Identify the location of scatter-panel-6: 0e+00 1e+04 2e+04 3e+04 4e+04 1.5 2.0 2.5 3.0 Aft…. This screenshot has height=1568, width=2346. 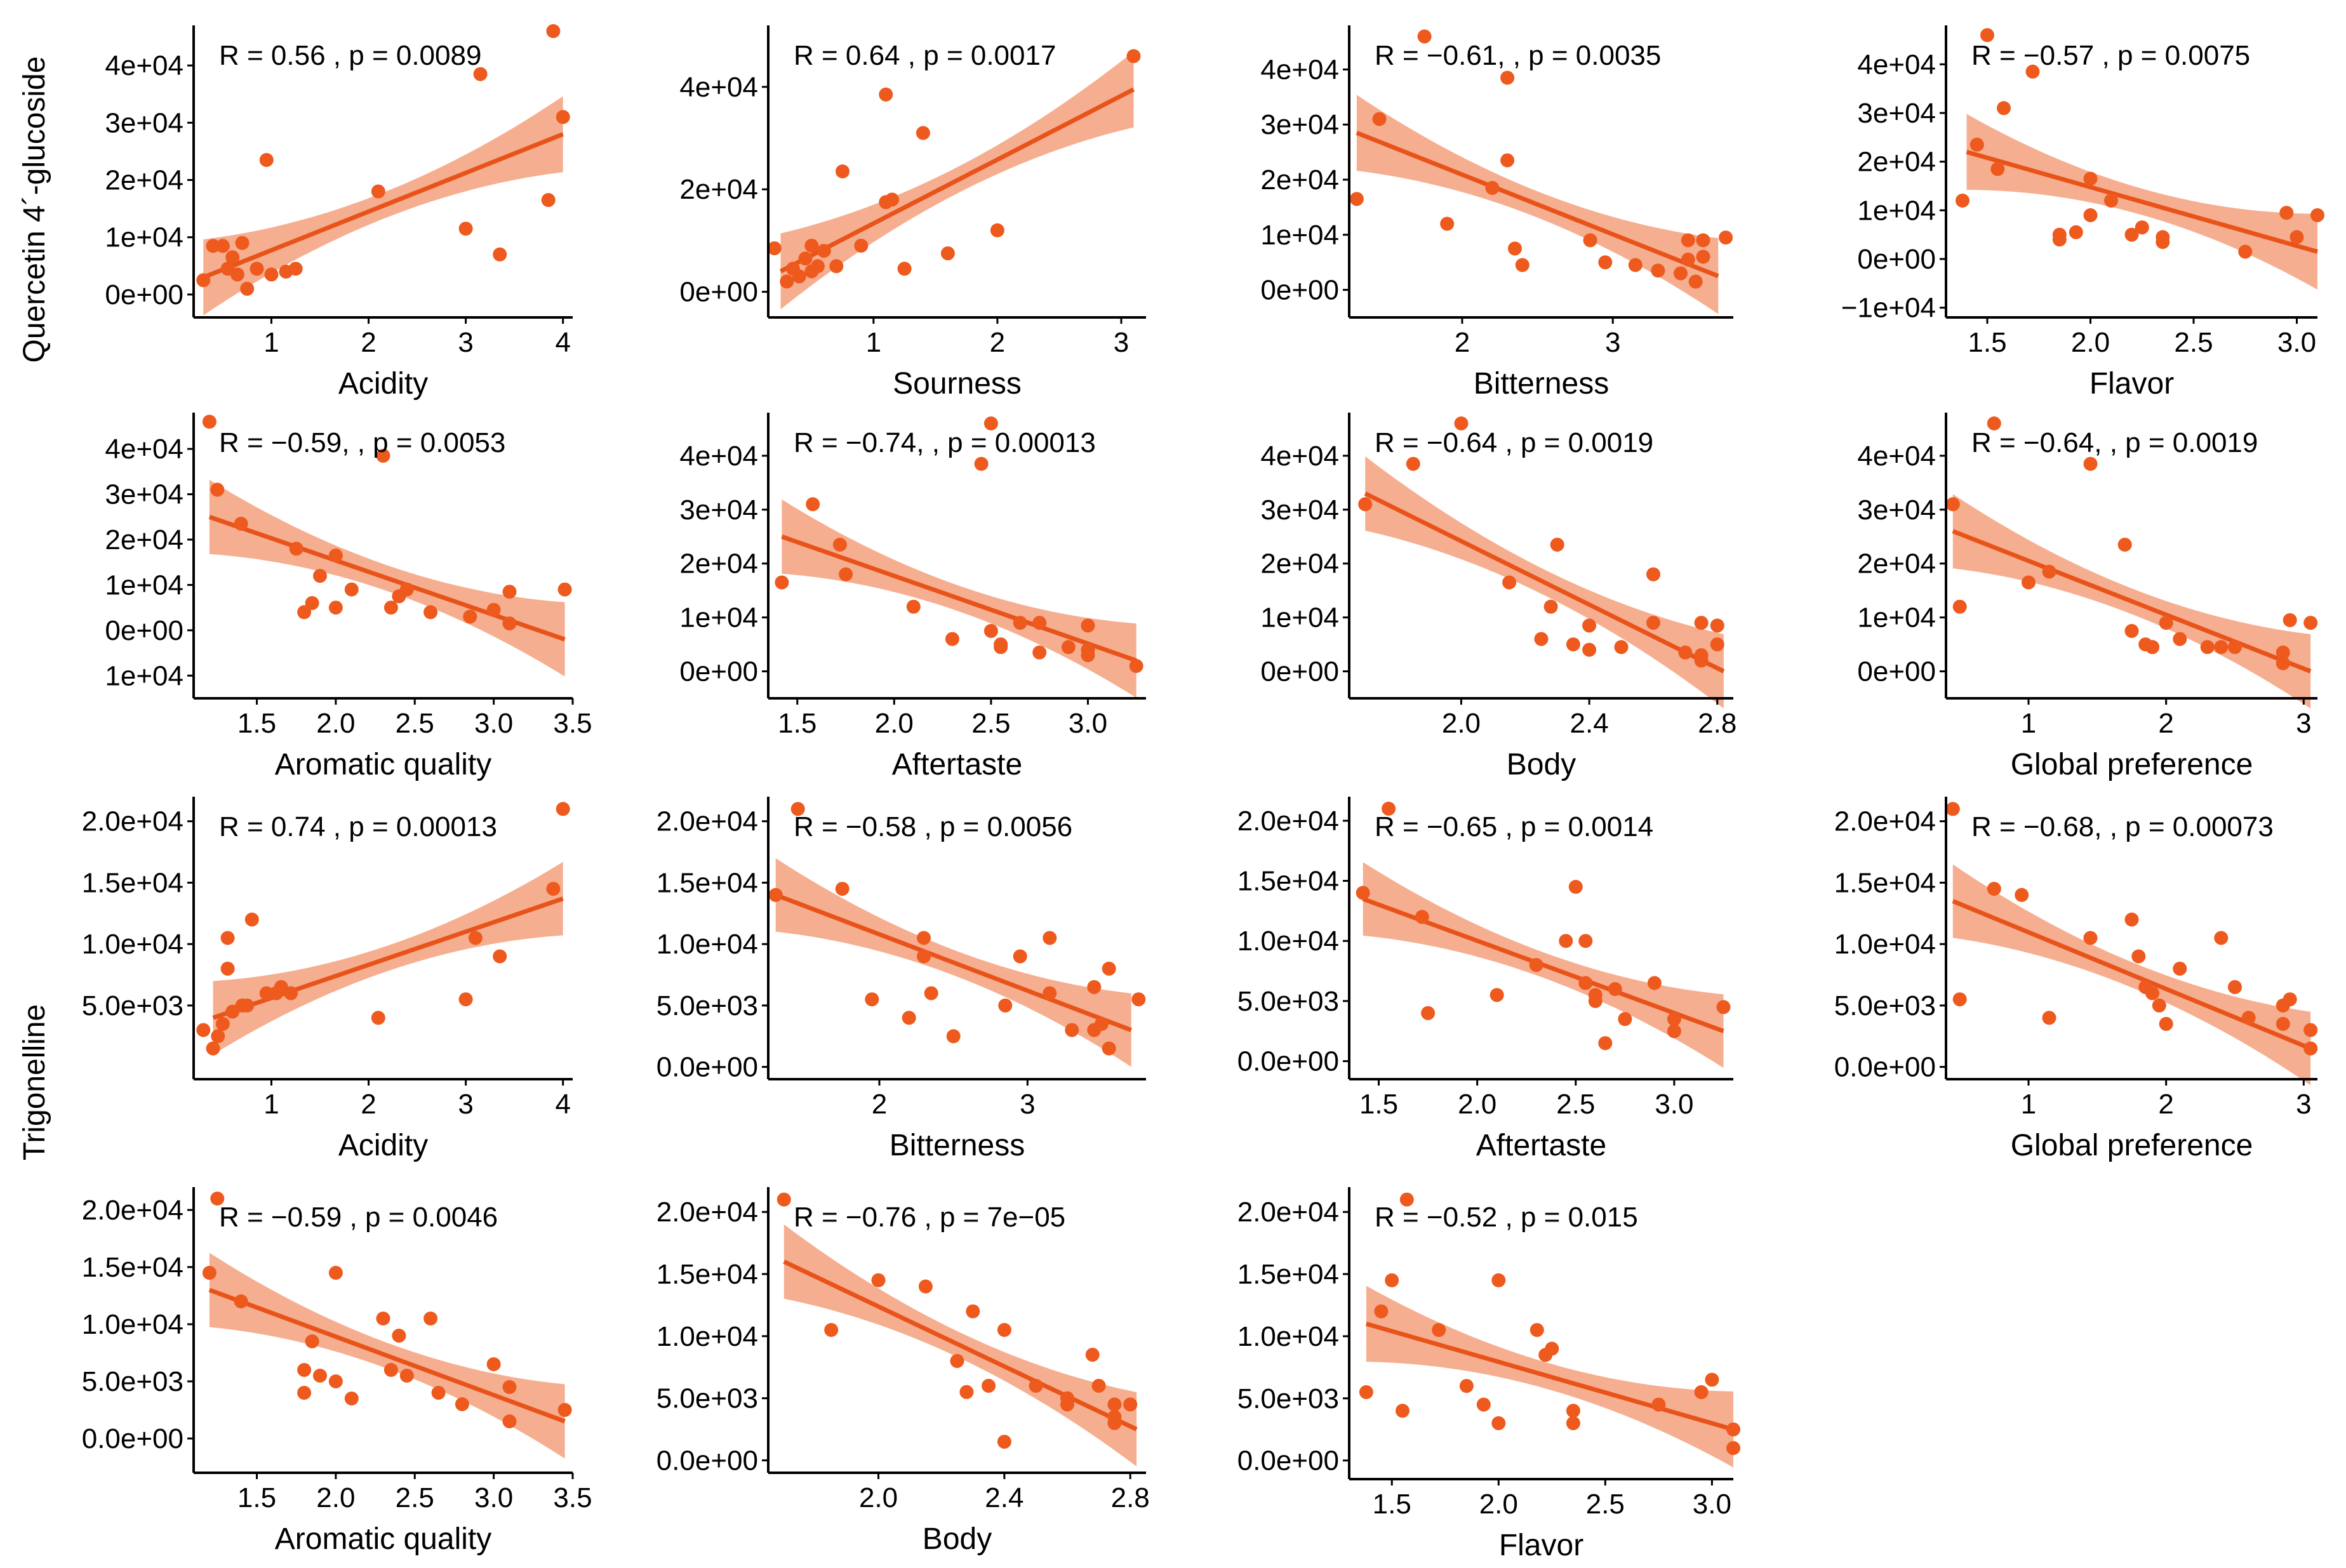
(912, 597).